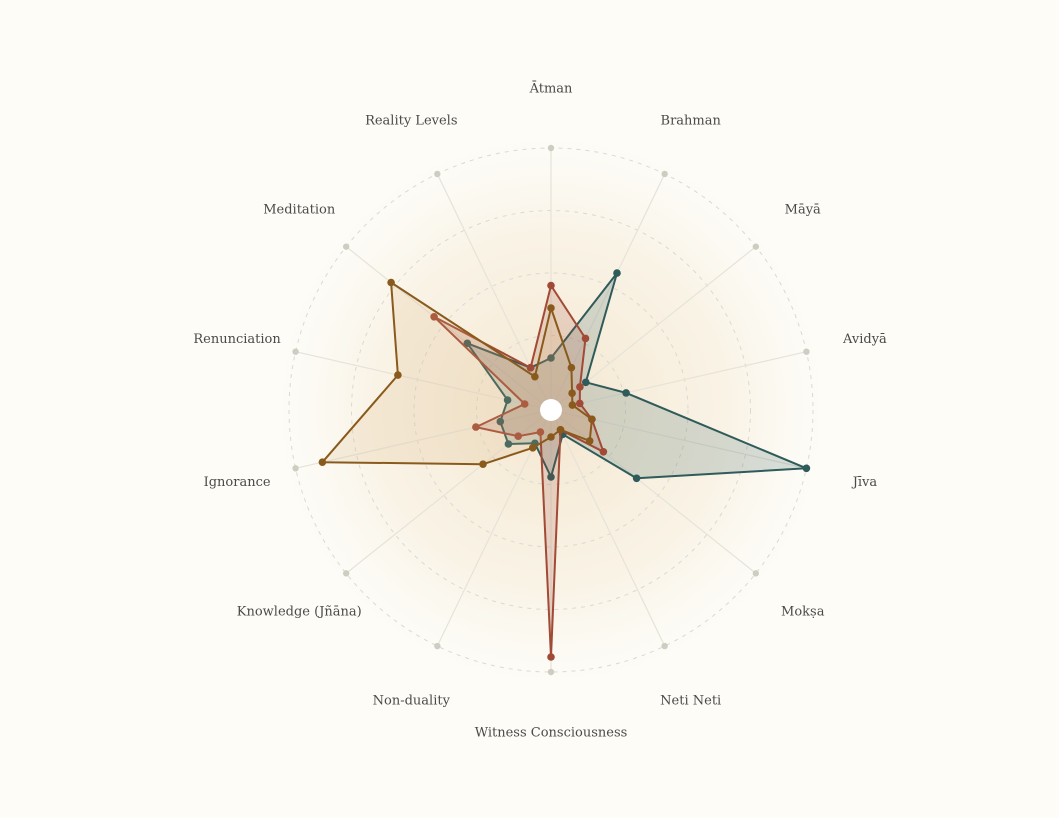  I want to click on axis-label: Mokṣa, so click(803, 611).